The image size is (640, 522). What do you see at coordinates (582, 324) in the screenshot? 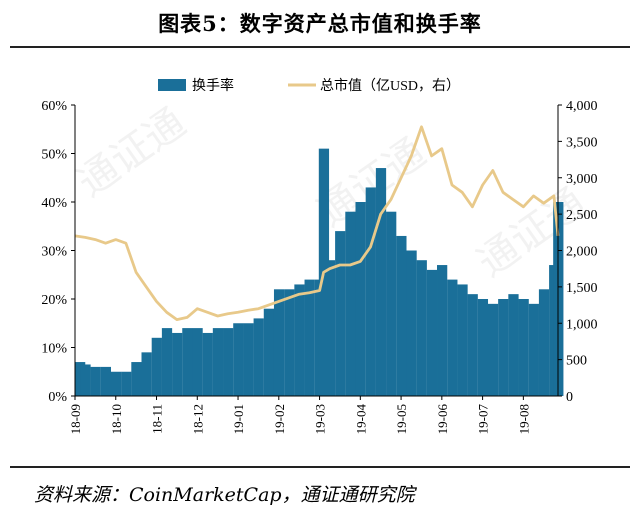
I see `right-tick-label: 1,000` at bounding box center [582, 324].